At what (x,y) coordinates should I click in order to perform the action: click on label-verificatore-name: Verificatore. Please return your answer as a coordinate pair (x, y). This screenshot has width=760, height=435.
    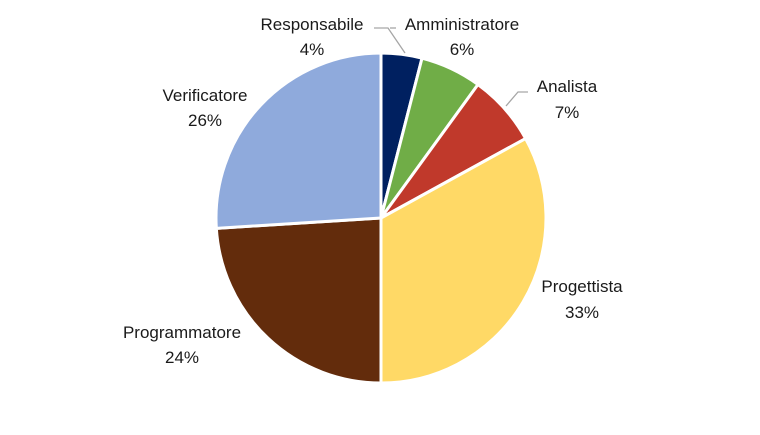
    Looking at the image, I should click on (204, 95).